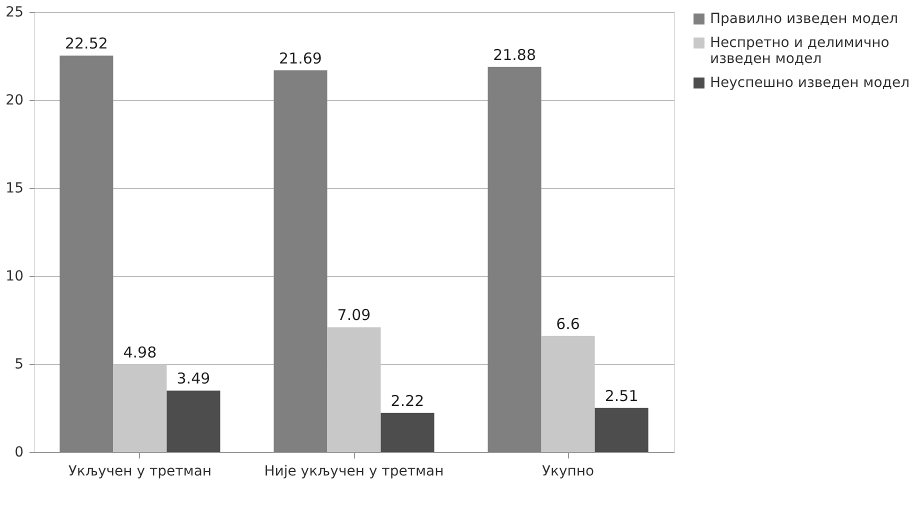 This screenshot has width=923, height=527. What do you see at coordinates (804, 19) in the screenshot?
I see `legend-label: Правилно изведен модел` at bounding box center [804, 19].